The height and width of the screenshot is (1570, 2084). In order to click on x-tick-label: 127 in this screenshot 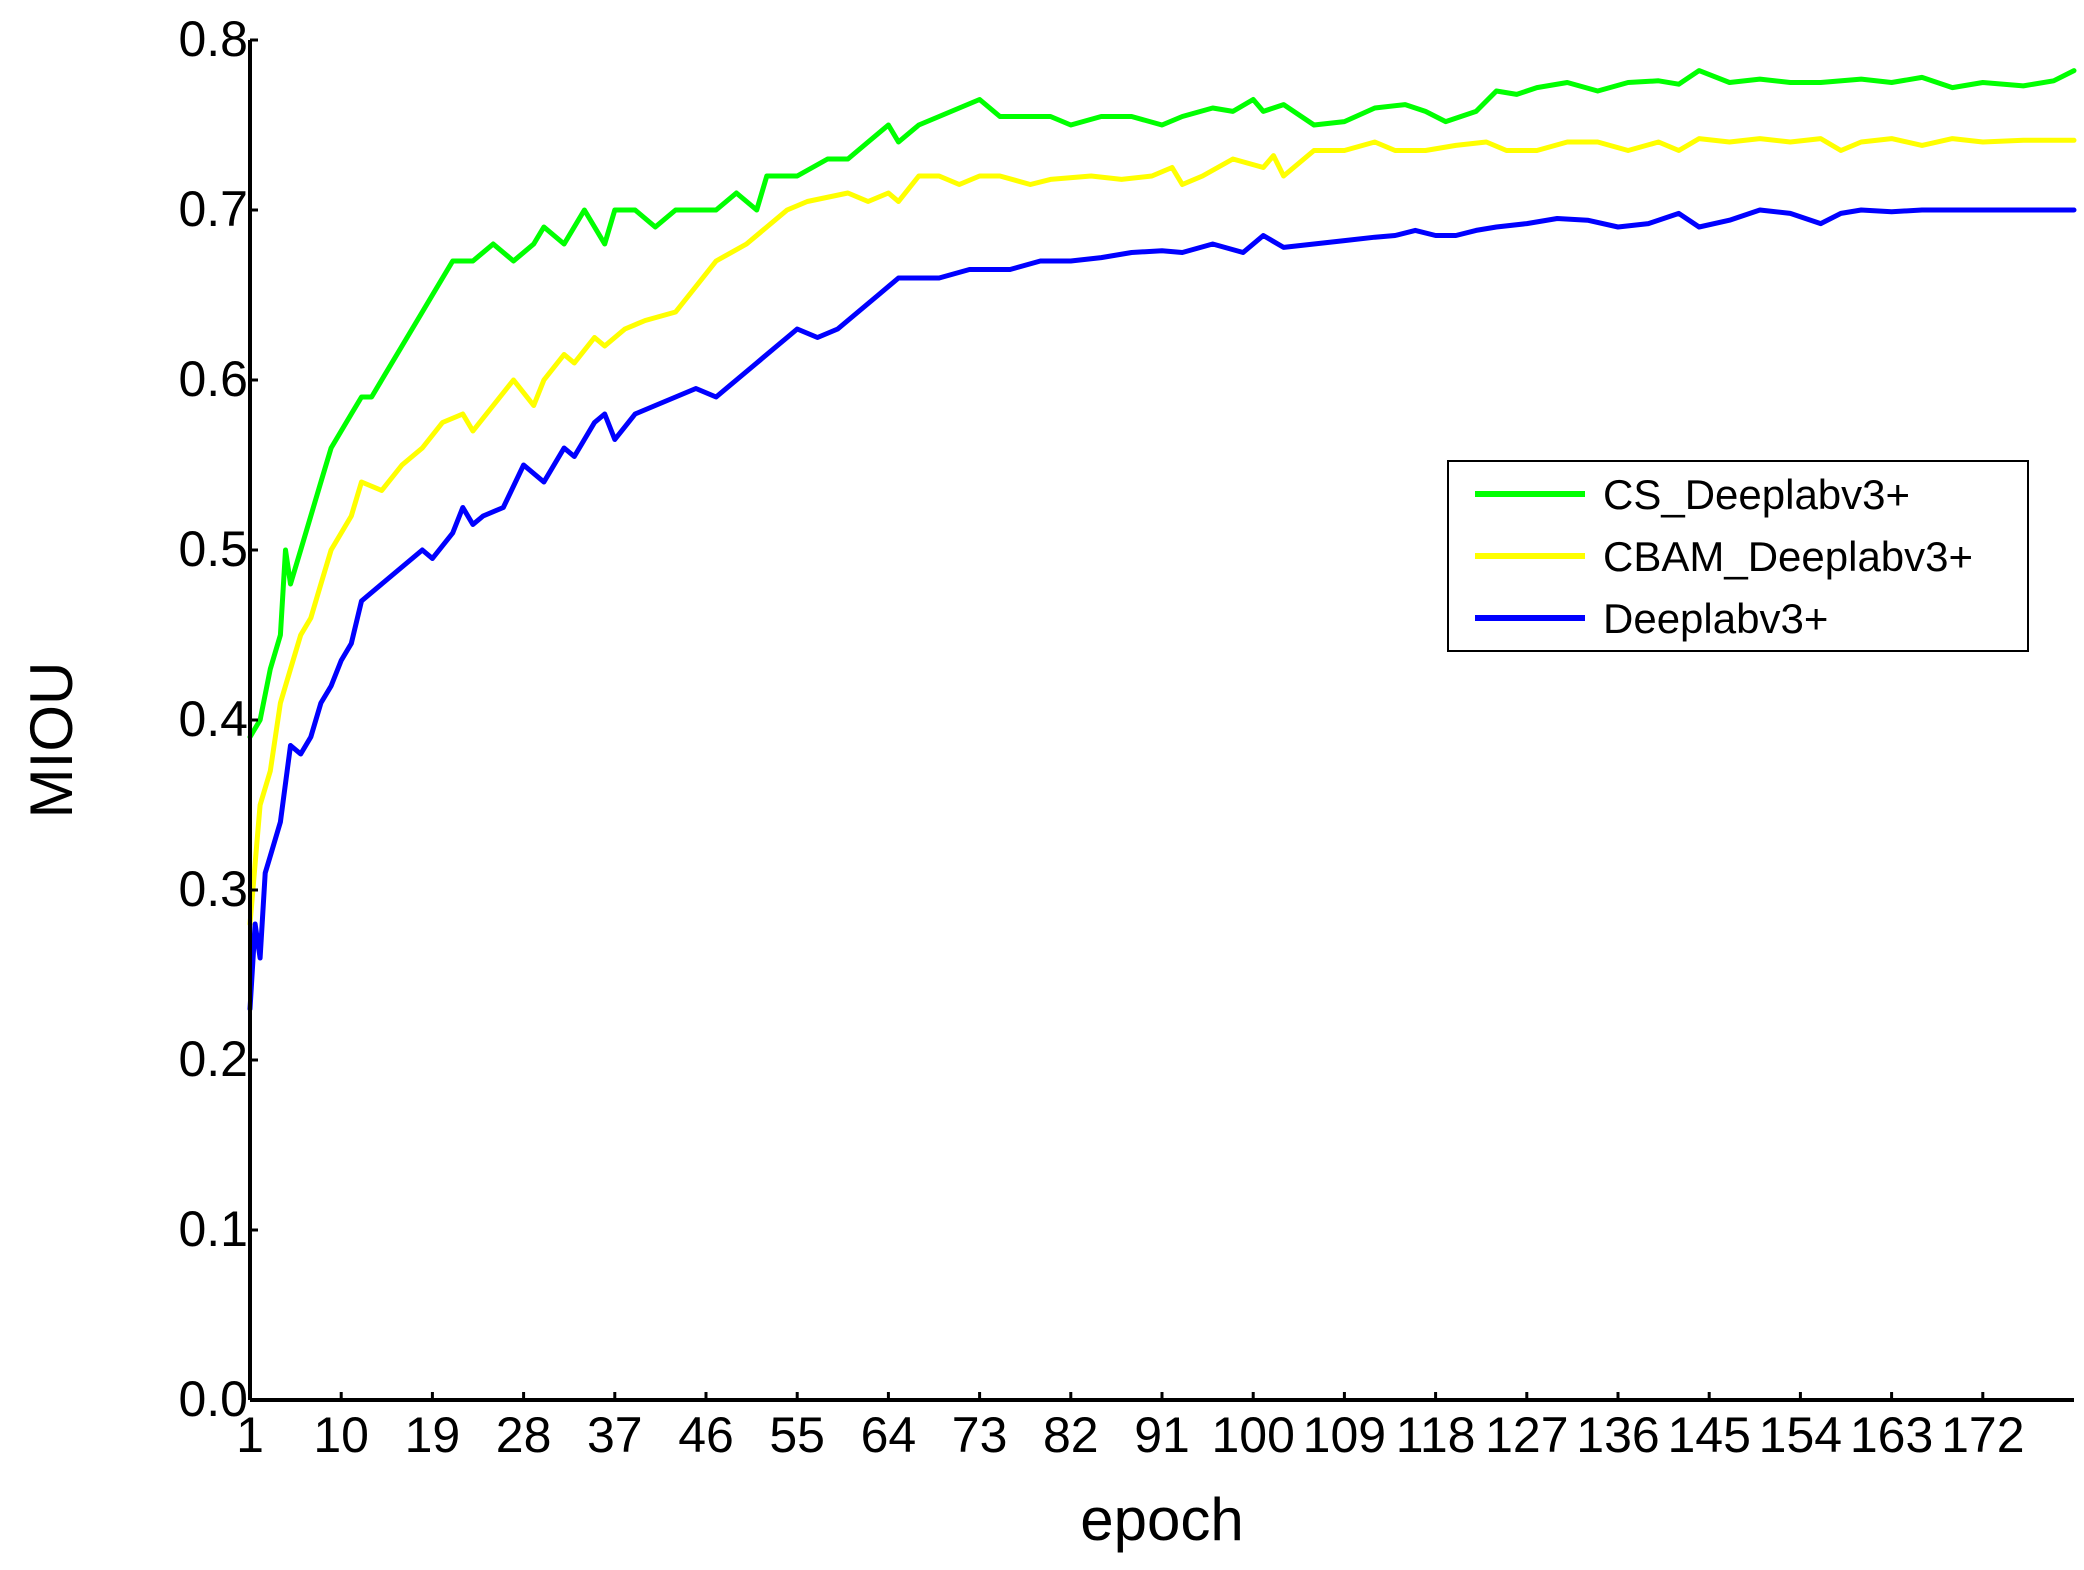, I will do `click(1526, 1435)`.